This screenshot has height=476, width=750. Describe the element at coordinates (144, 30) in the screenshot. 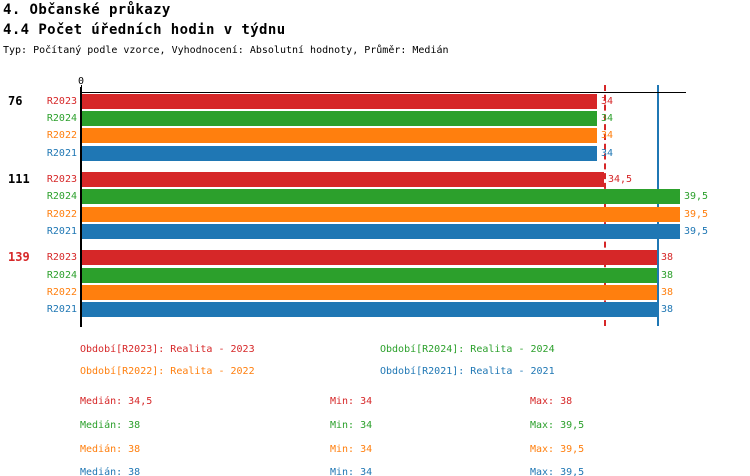

I see `report-title-line2: 4.4 Počet úředních hodin v týdnu` at that location.